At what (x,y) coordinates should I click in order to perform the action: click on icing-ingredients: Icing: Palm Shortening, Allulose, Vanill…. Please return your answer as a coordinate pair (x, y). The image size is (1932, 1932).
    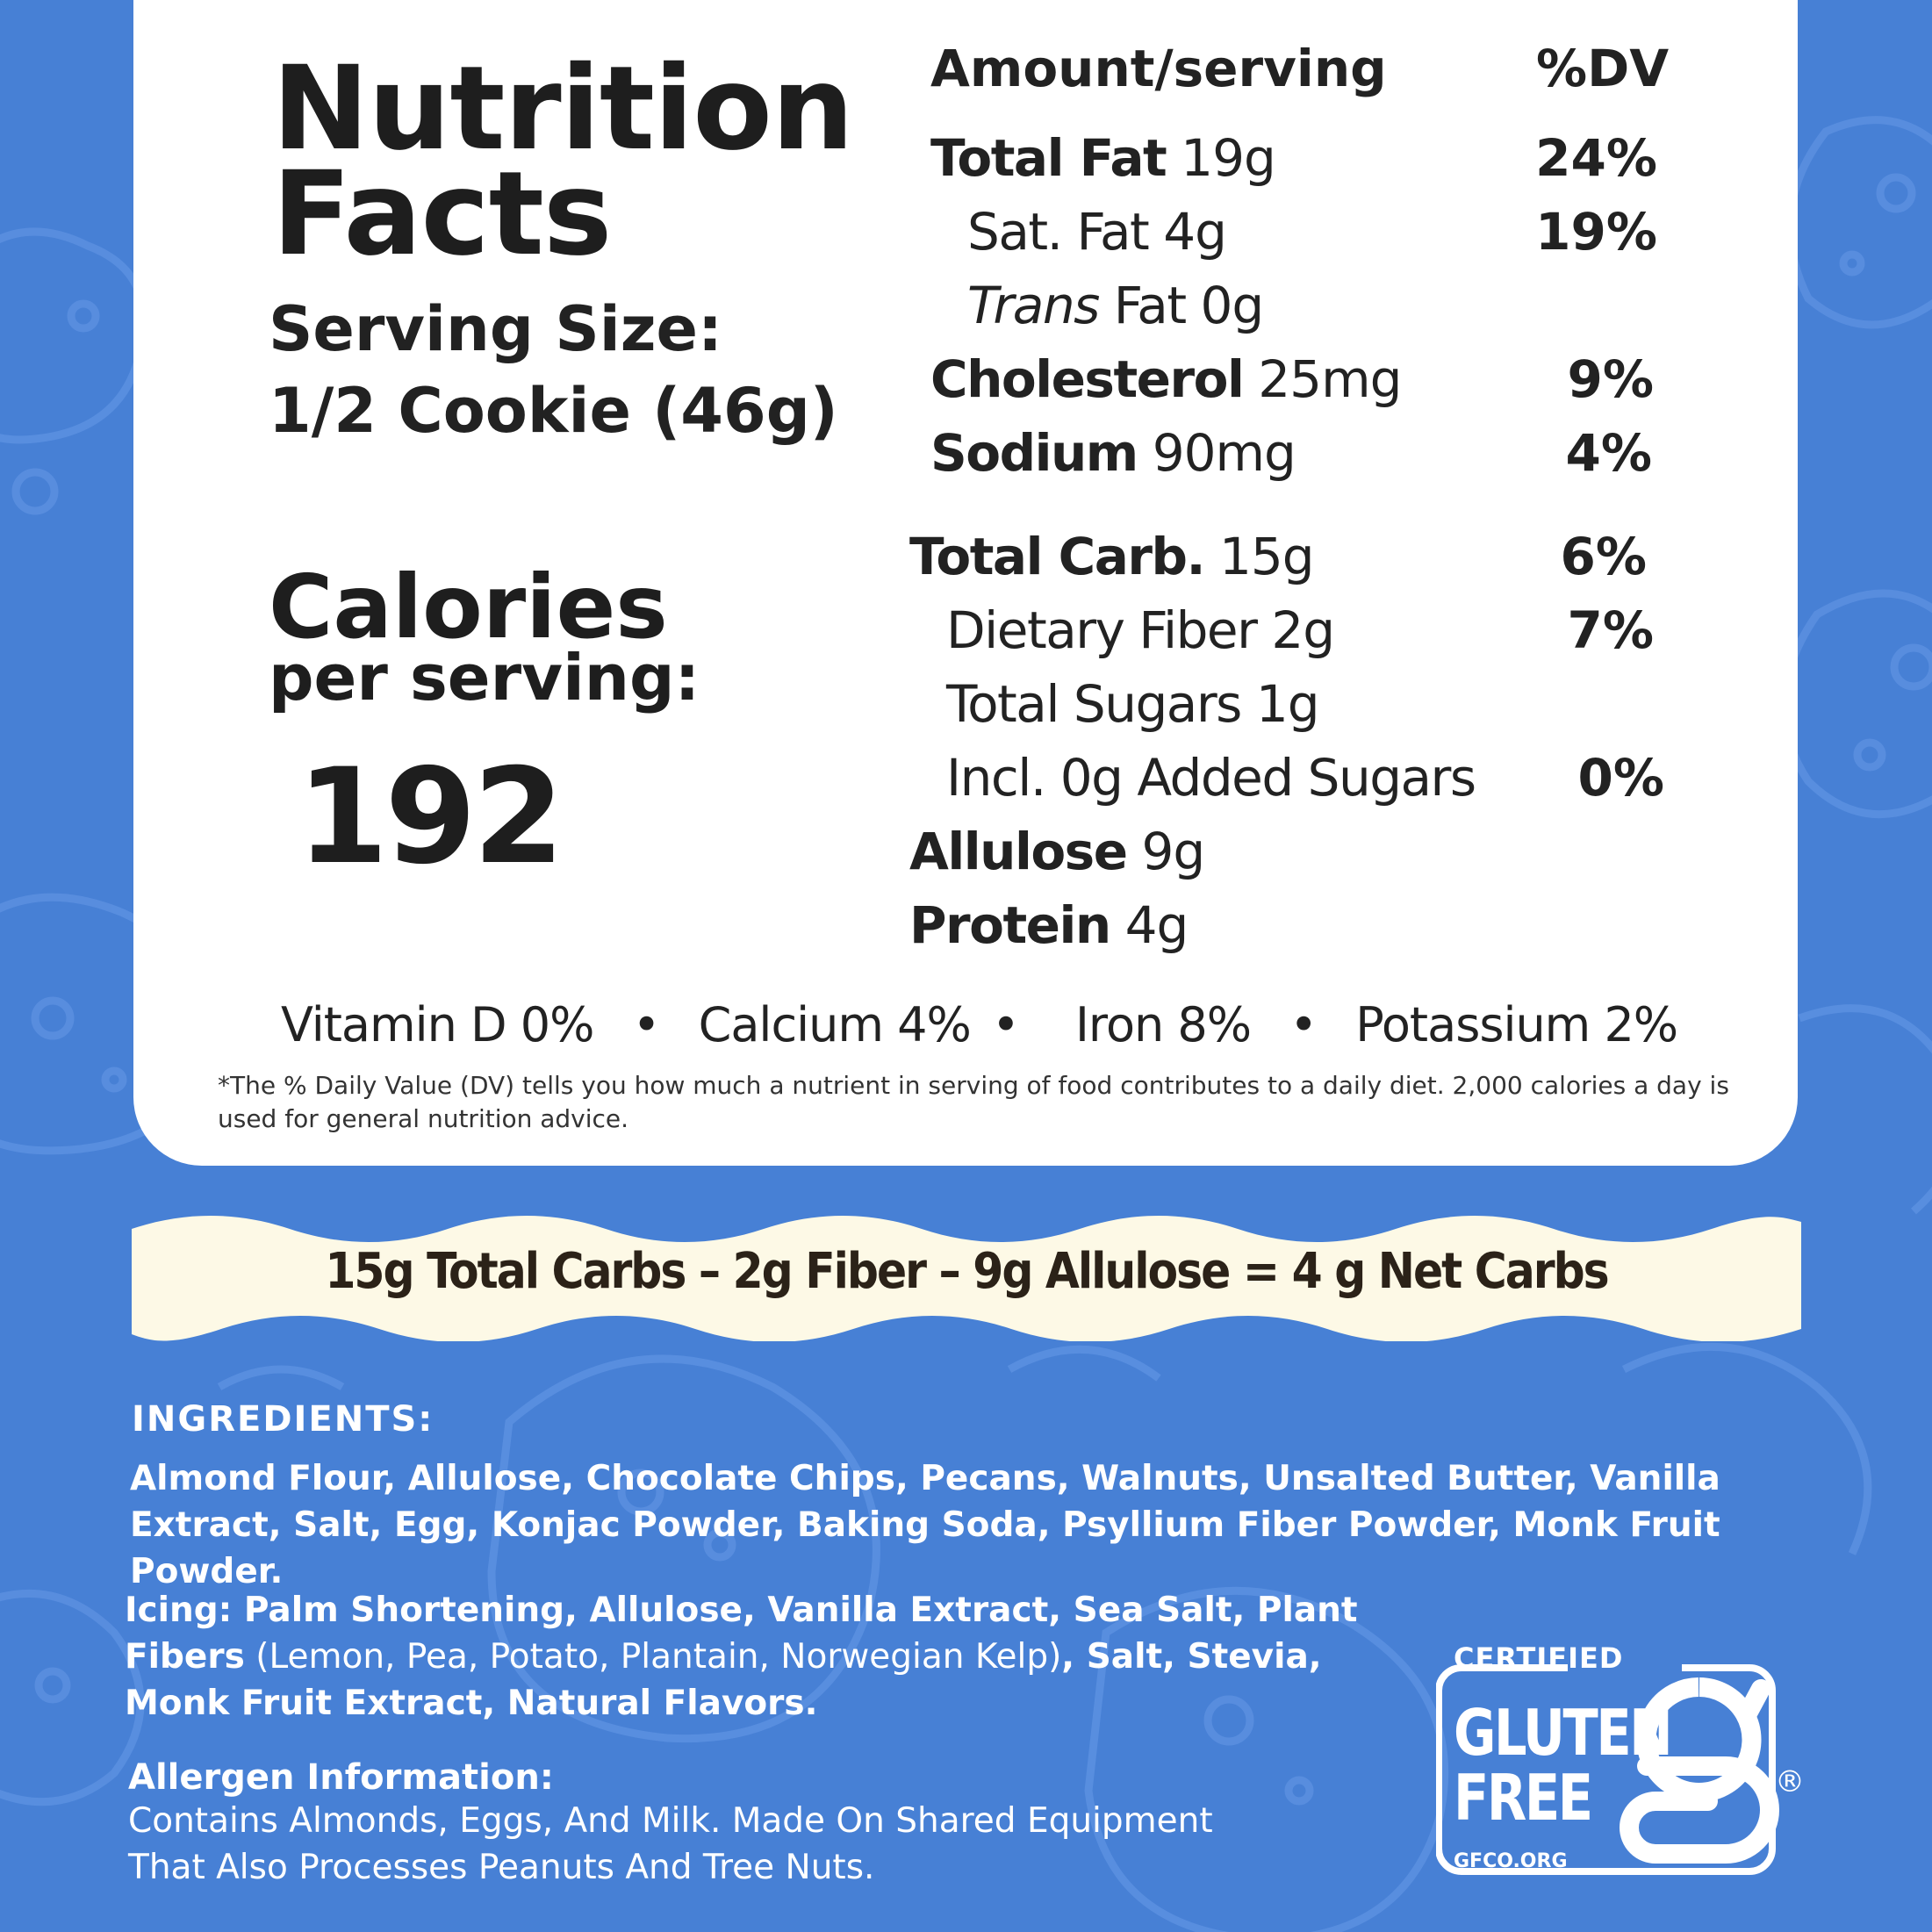
    Looking at the image, I should click on (757, 1657).